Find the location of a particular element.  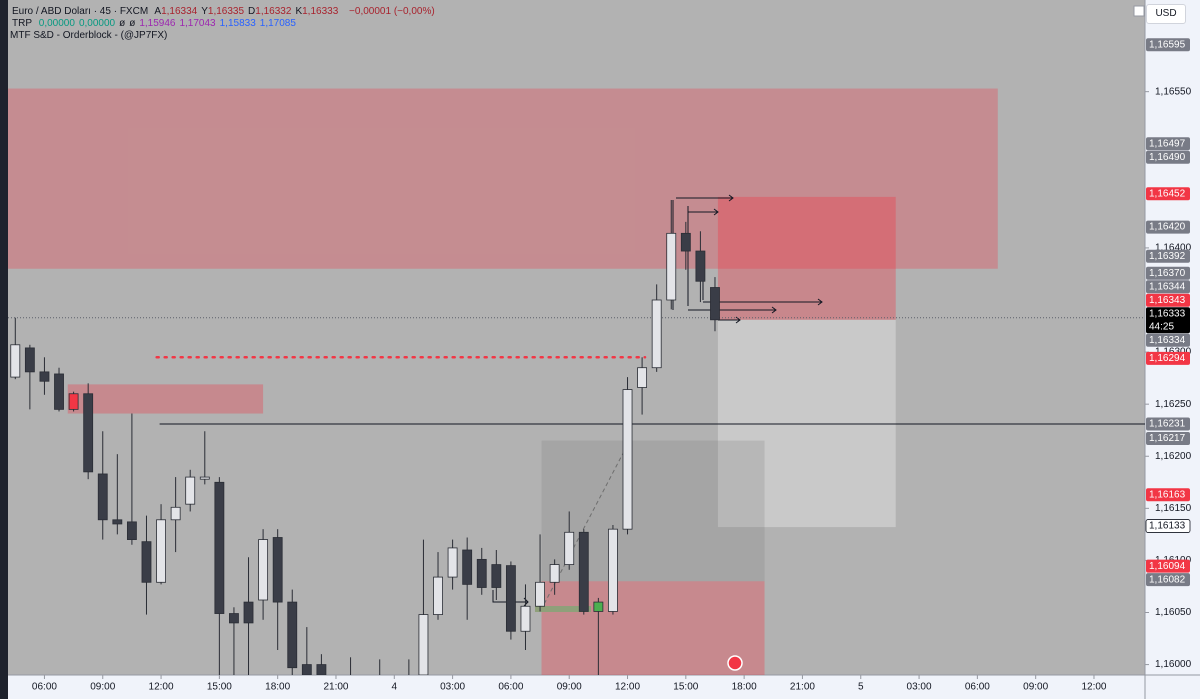

price-label: 1,16217 is located at coordinates (1167, 438).